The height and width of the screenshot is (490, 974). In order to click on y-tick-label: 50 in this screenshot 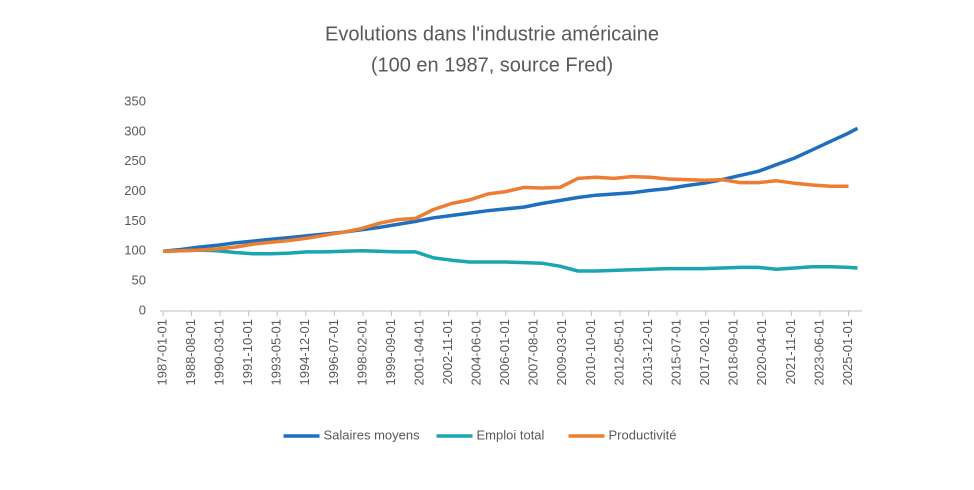, I will do `click(139, 280)`.